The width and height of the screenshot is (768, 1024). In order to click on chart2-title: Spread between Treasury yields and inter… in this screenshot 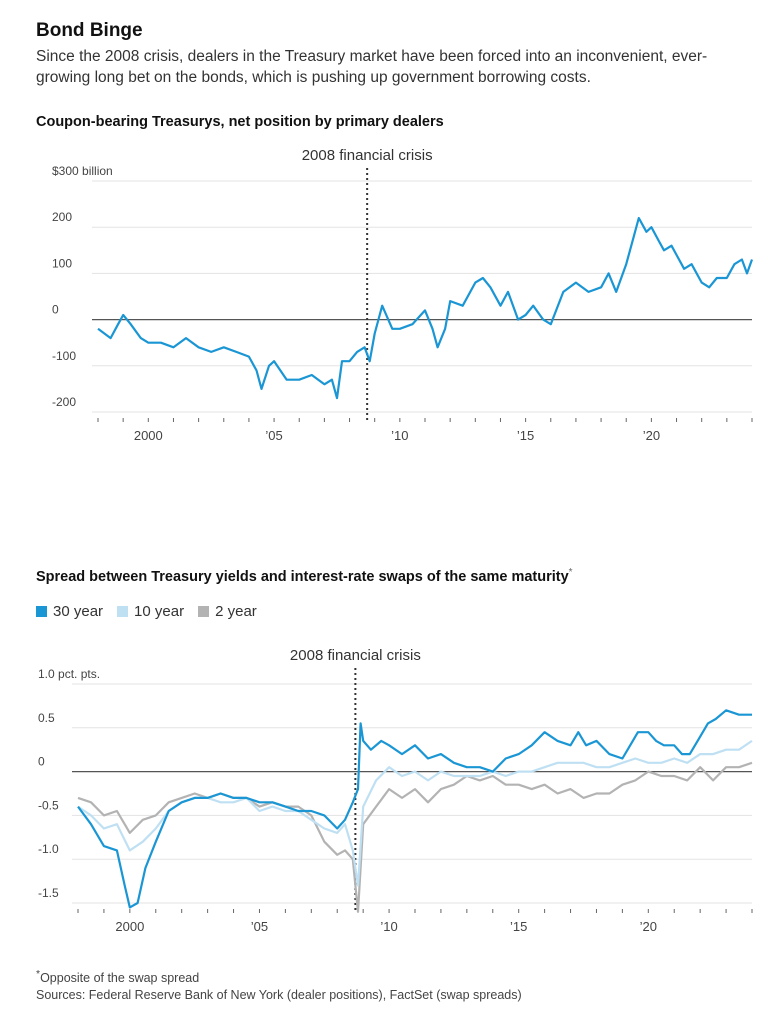, I will do `click(304, 576)`.